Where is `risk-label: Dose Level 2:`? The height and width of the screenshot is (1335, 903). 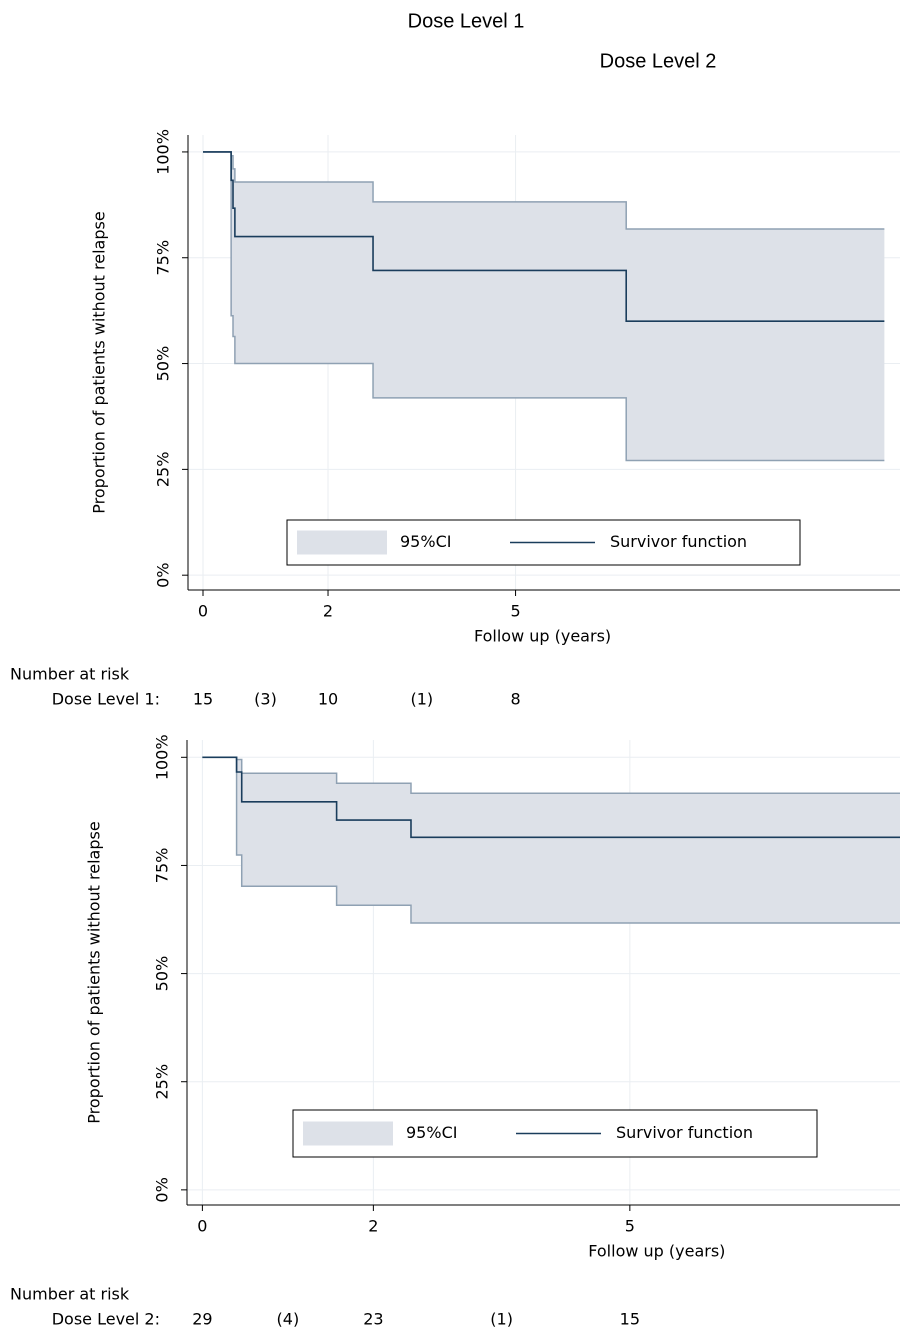 risk-label: Dose Level 2: is located at coordinates (106, 1319).